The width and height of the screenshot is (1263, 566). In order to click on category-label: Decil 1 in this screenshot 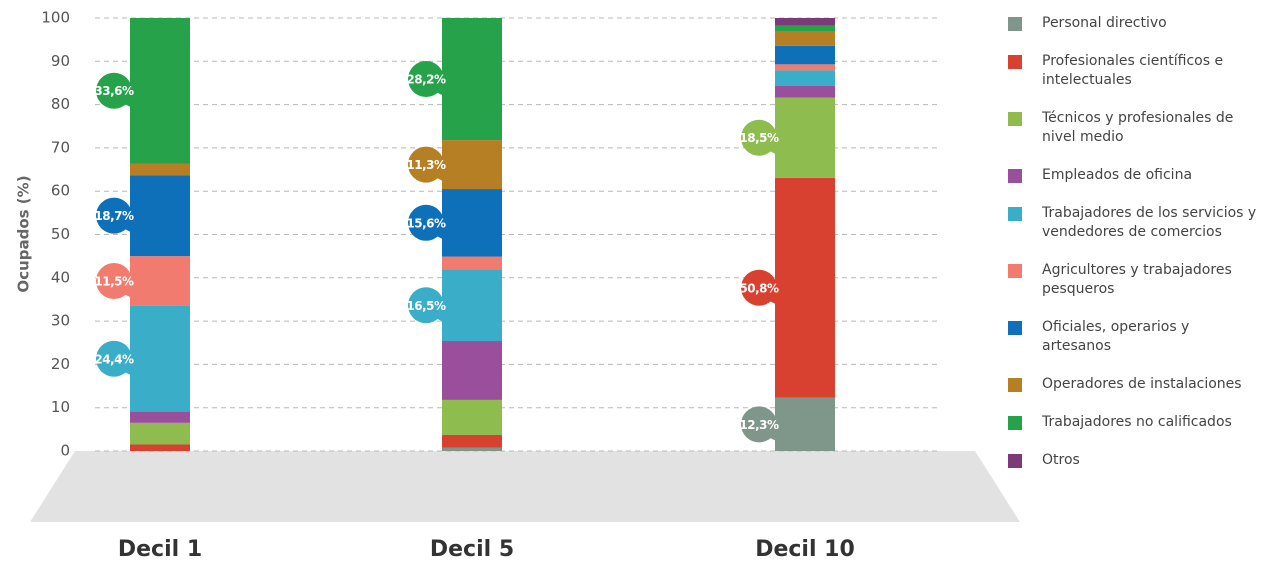, I will do `click(160, 549)`.